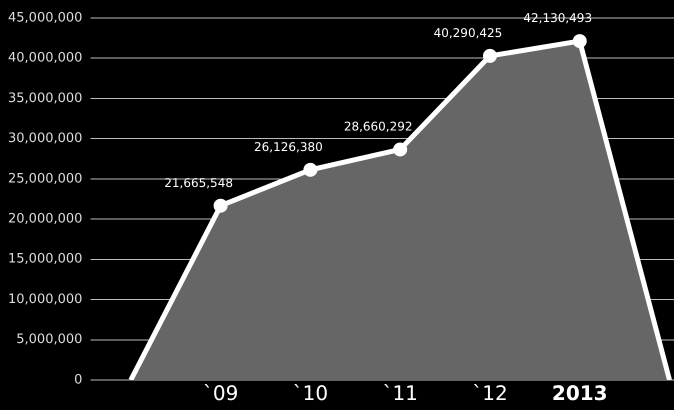  I want to click on y-tick-label: 0, so click(78, 380).